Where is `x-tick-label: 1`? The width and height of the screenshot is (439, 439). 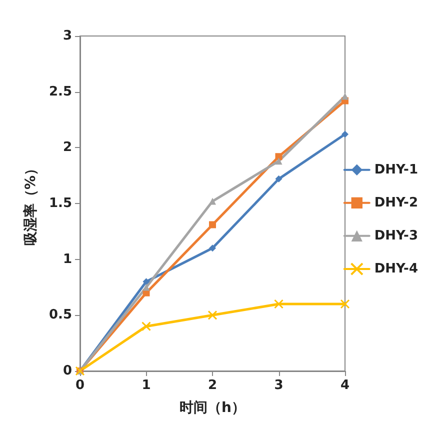 x-tick-label: 1 is located at coordinates (146, 385).